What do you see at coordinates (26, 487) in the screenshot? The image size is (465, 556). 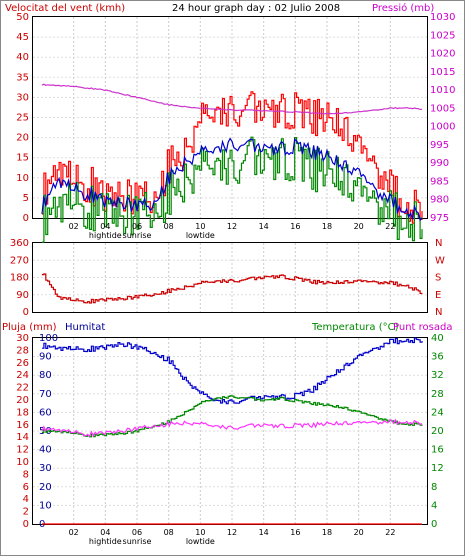 I see `rain-tick-label: 6` at bounding box center [26, 487].